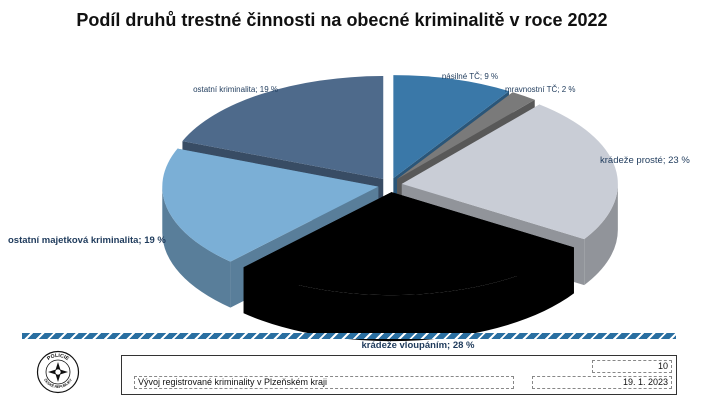 This screenshot has height=402, width=726. Describe the element at coordinates (602, 382) in the screenshot. I see `footer-date: 19. 1. 2023` at that location.